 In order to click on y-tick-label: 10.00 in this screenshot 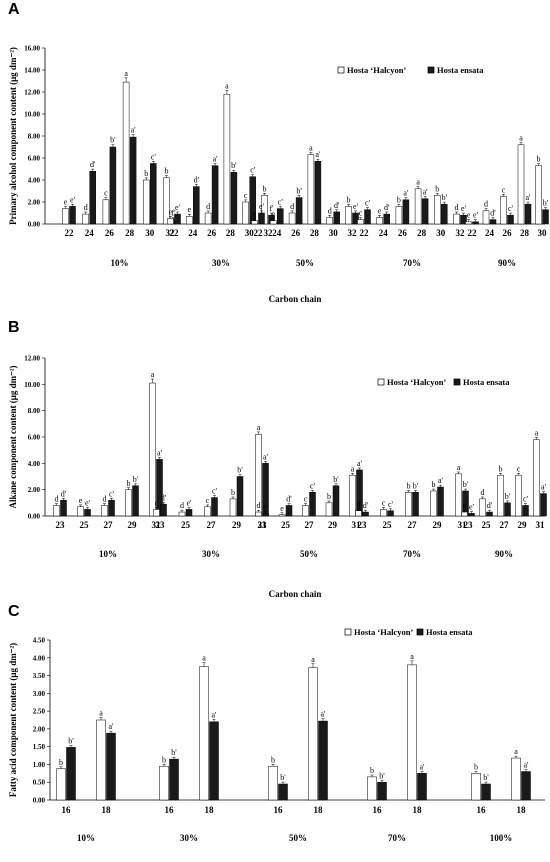, I will do `click(32, 385)`.